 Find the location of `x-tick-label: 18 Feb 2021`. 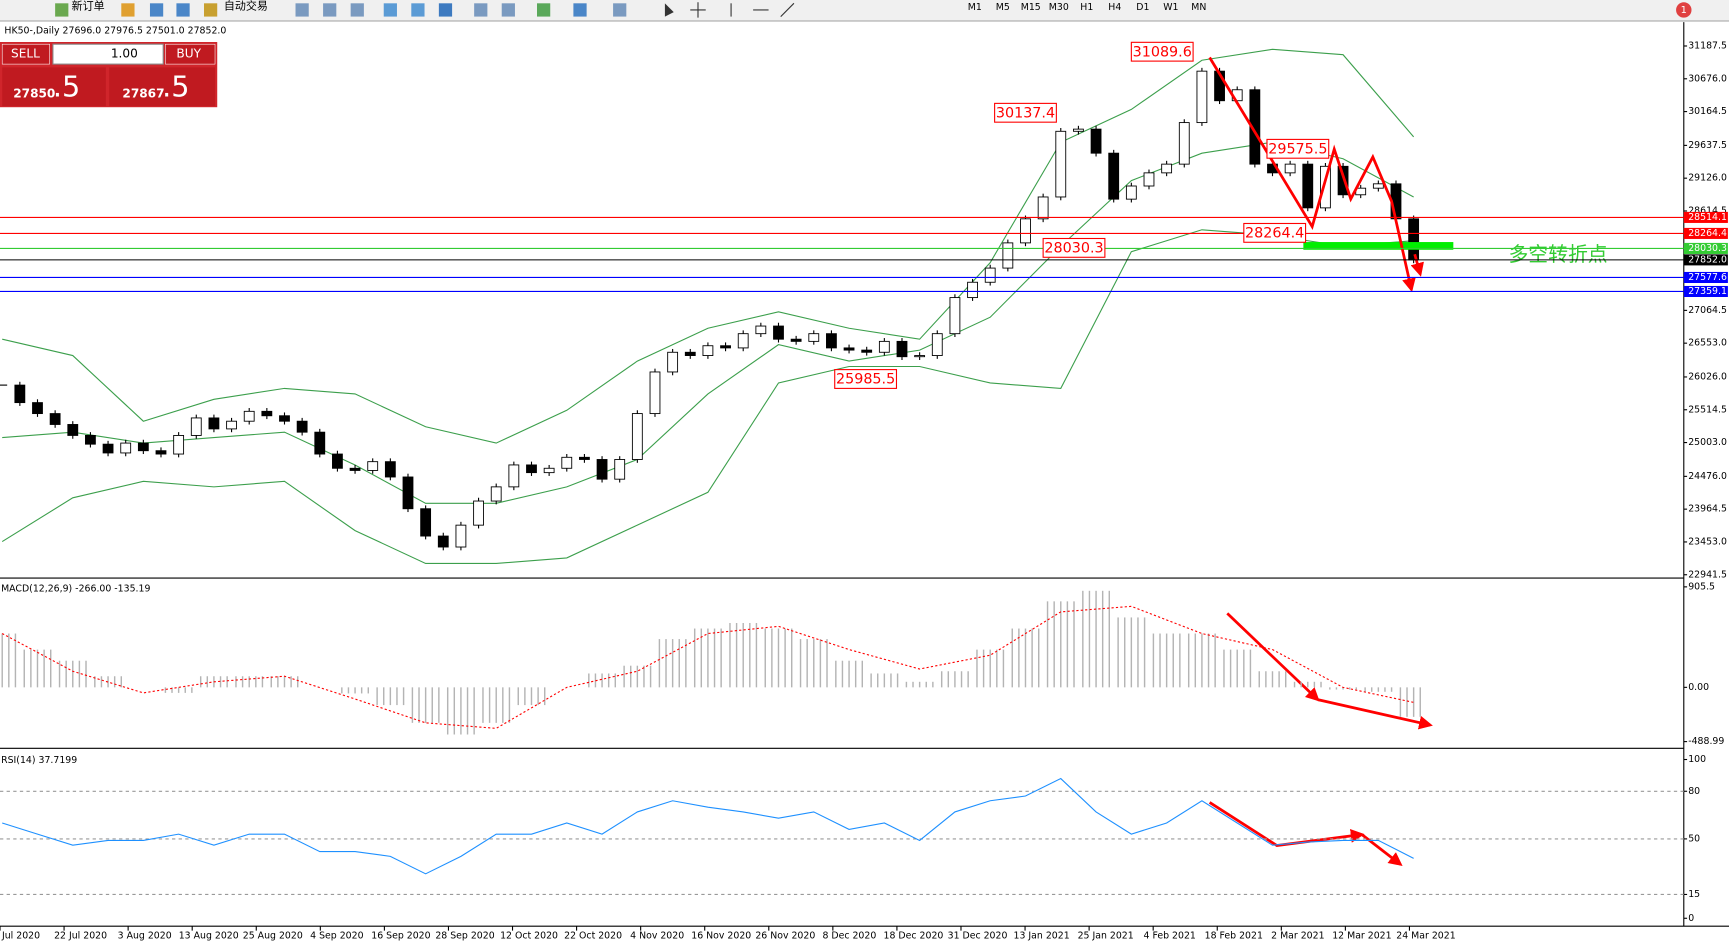

x-tick-label: 18 Feb 2021 is located at coordinates (1234, 936).